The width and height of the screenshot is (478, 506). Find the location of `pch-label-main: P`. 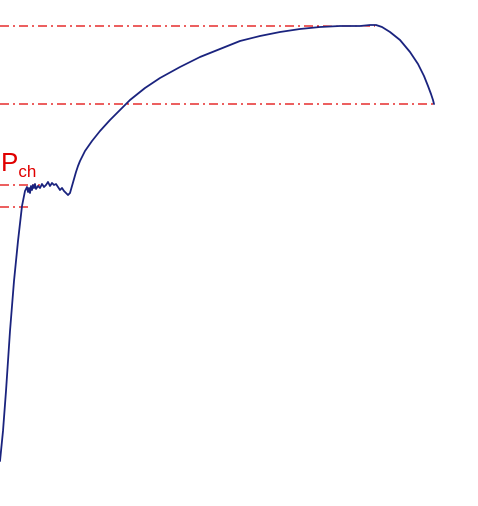

pch-label-main: P is located at coordinates (9, 162).